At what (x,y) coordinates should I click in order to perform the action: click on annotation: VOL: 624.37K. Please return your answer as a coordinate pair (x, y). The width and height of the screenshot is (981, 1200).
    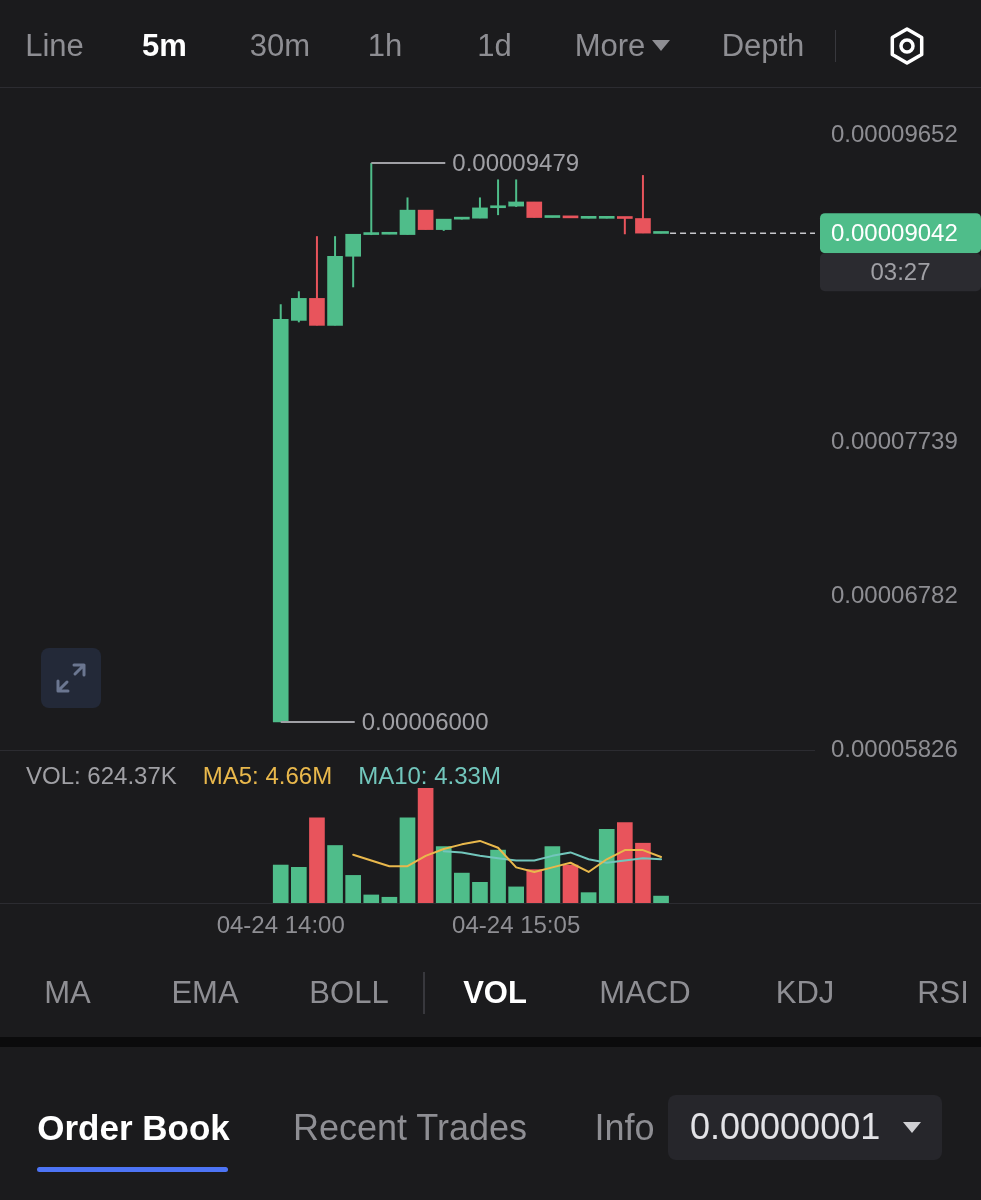
    Looking at the image, I should click on (101, 775).